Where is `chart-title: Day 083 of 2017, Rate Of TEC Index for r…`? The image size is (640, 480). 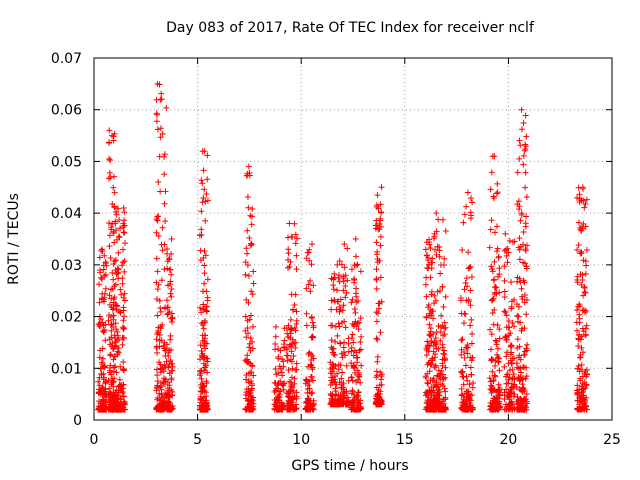 chart-title: Day 083 of 2017, Rate Of TEC Index for r… is located at coordinates (350, 28).